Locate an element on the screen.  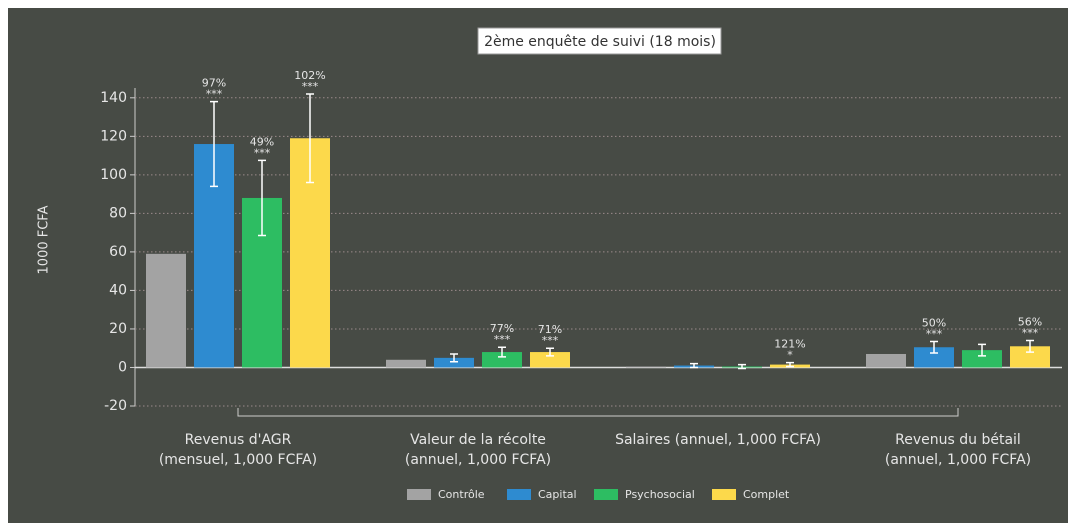
effect-label: 102% is located at coordinates (309, 75).